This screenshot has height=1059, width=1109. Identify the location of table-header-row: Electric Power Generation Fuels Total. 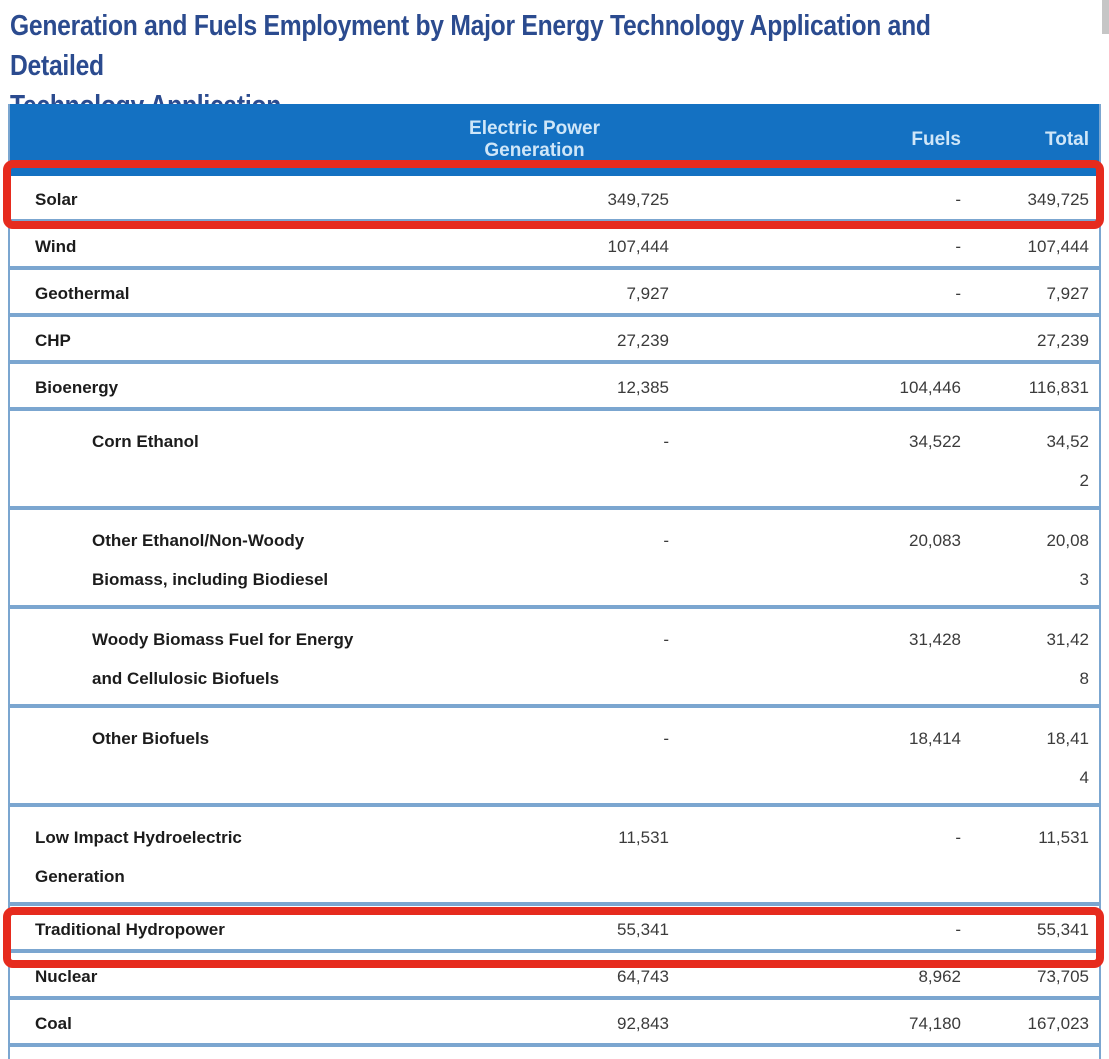
(554, 140).